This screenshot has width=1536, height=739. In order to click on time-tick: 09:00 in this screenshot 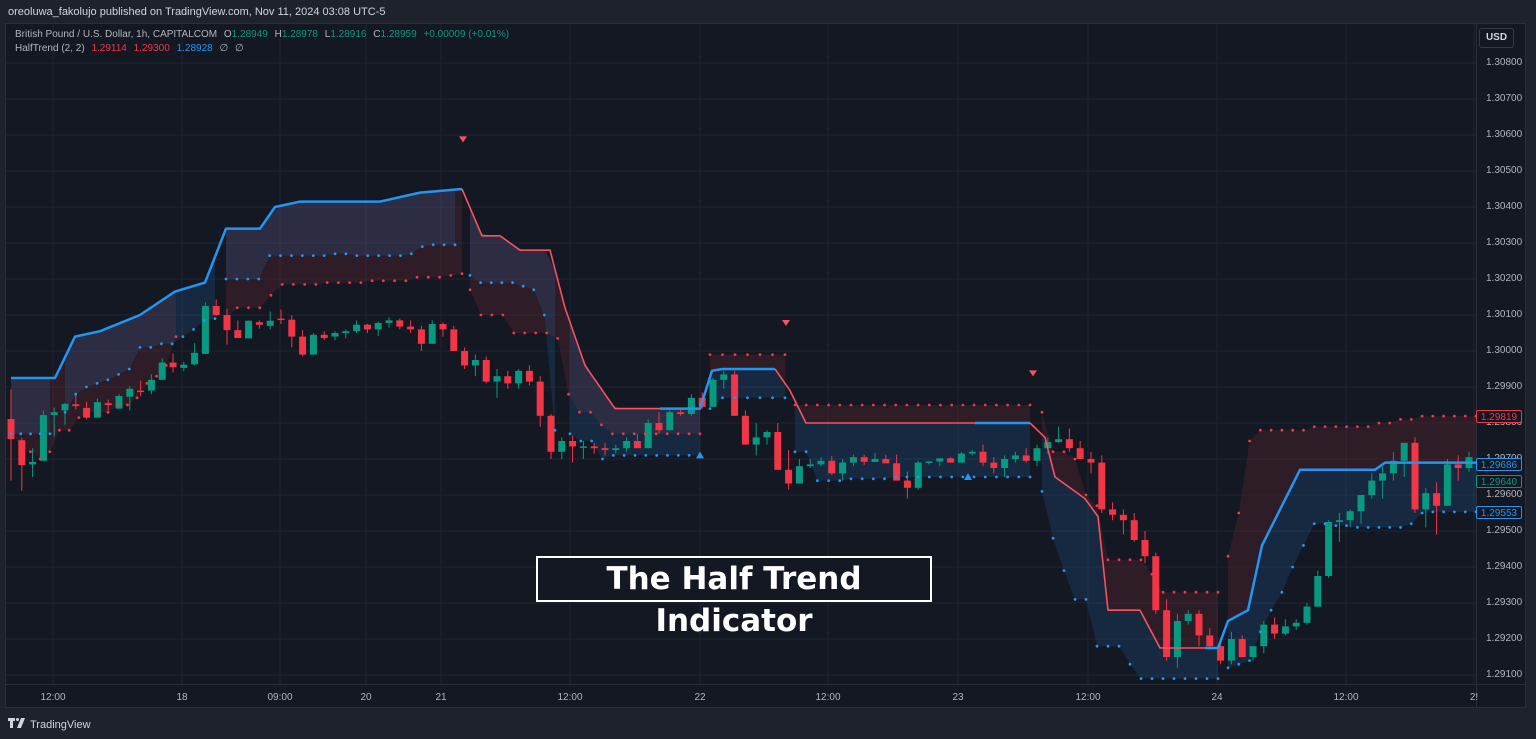, I will do `click(280, 697)`.